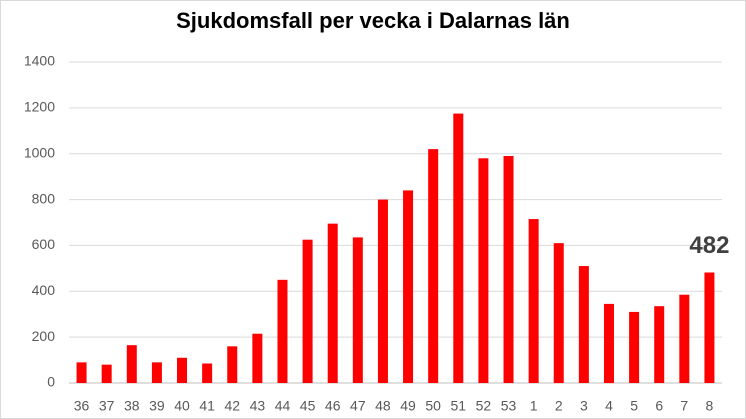 The width and height of the screenshot is (746, 419). I want to click on x-tick-label: 49, so click(408, 406).